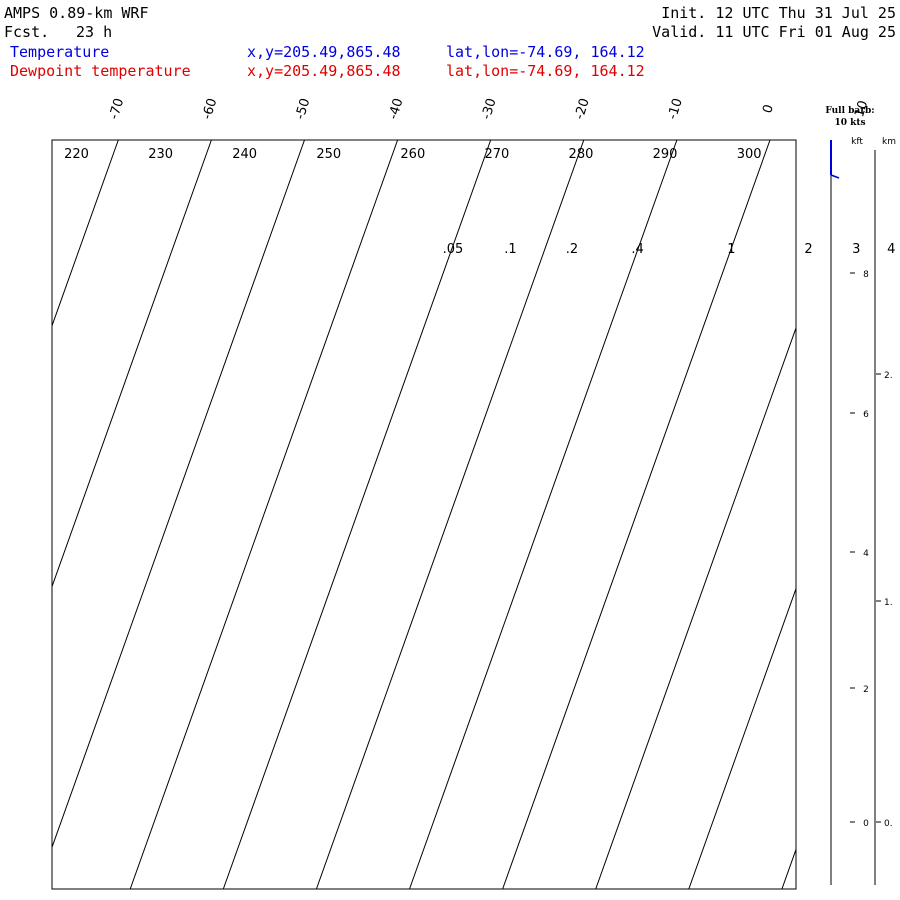 This screenshot has width=900, height=900. I want to click on theta-label: 250, so click(328, 154).